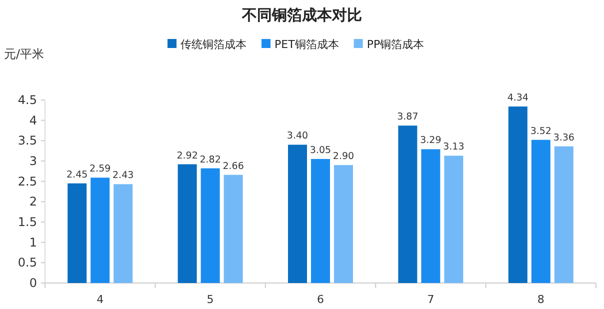  I want to click on chart-title: 不同铜箔成本对比, so click(301, 15).